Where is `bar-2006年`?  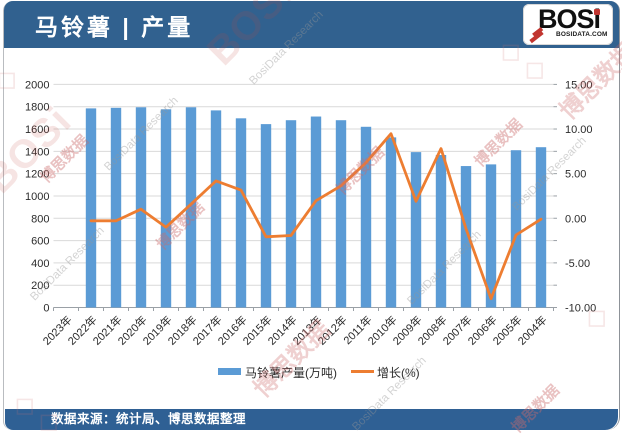
bar-2006年 is located at coordinates (491, 236).